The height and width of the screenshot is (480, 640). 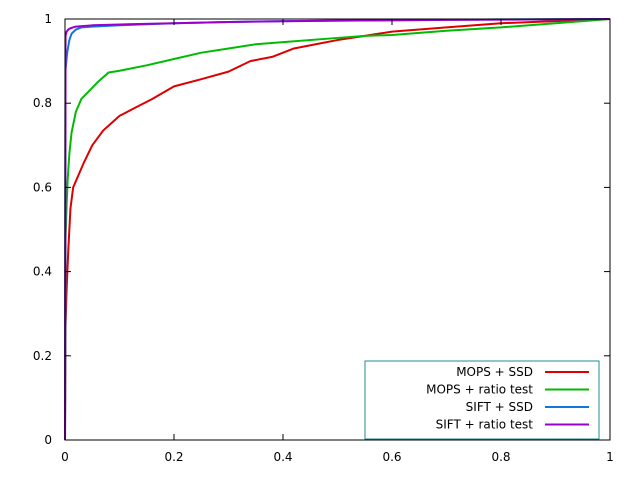 I want to click on legend-entry-label: MOPS + SSD, so click(x=494, y=372).